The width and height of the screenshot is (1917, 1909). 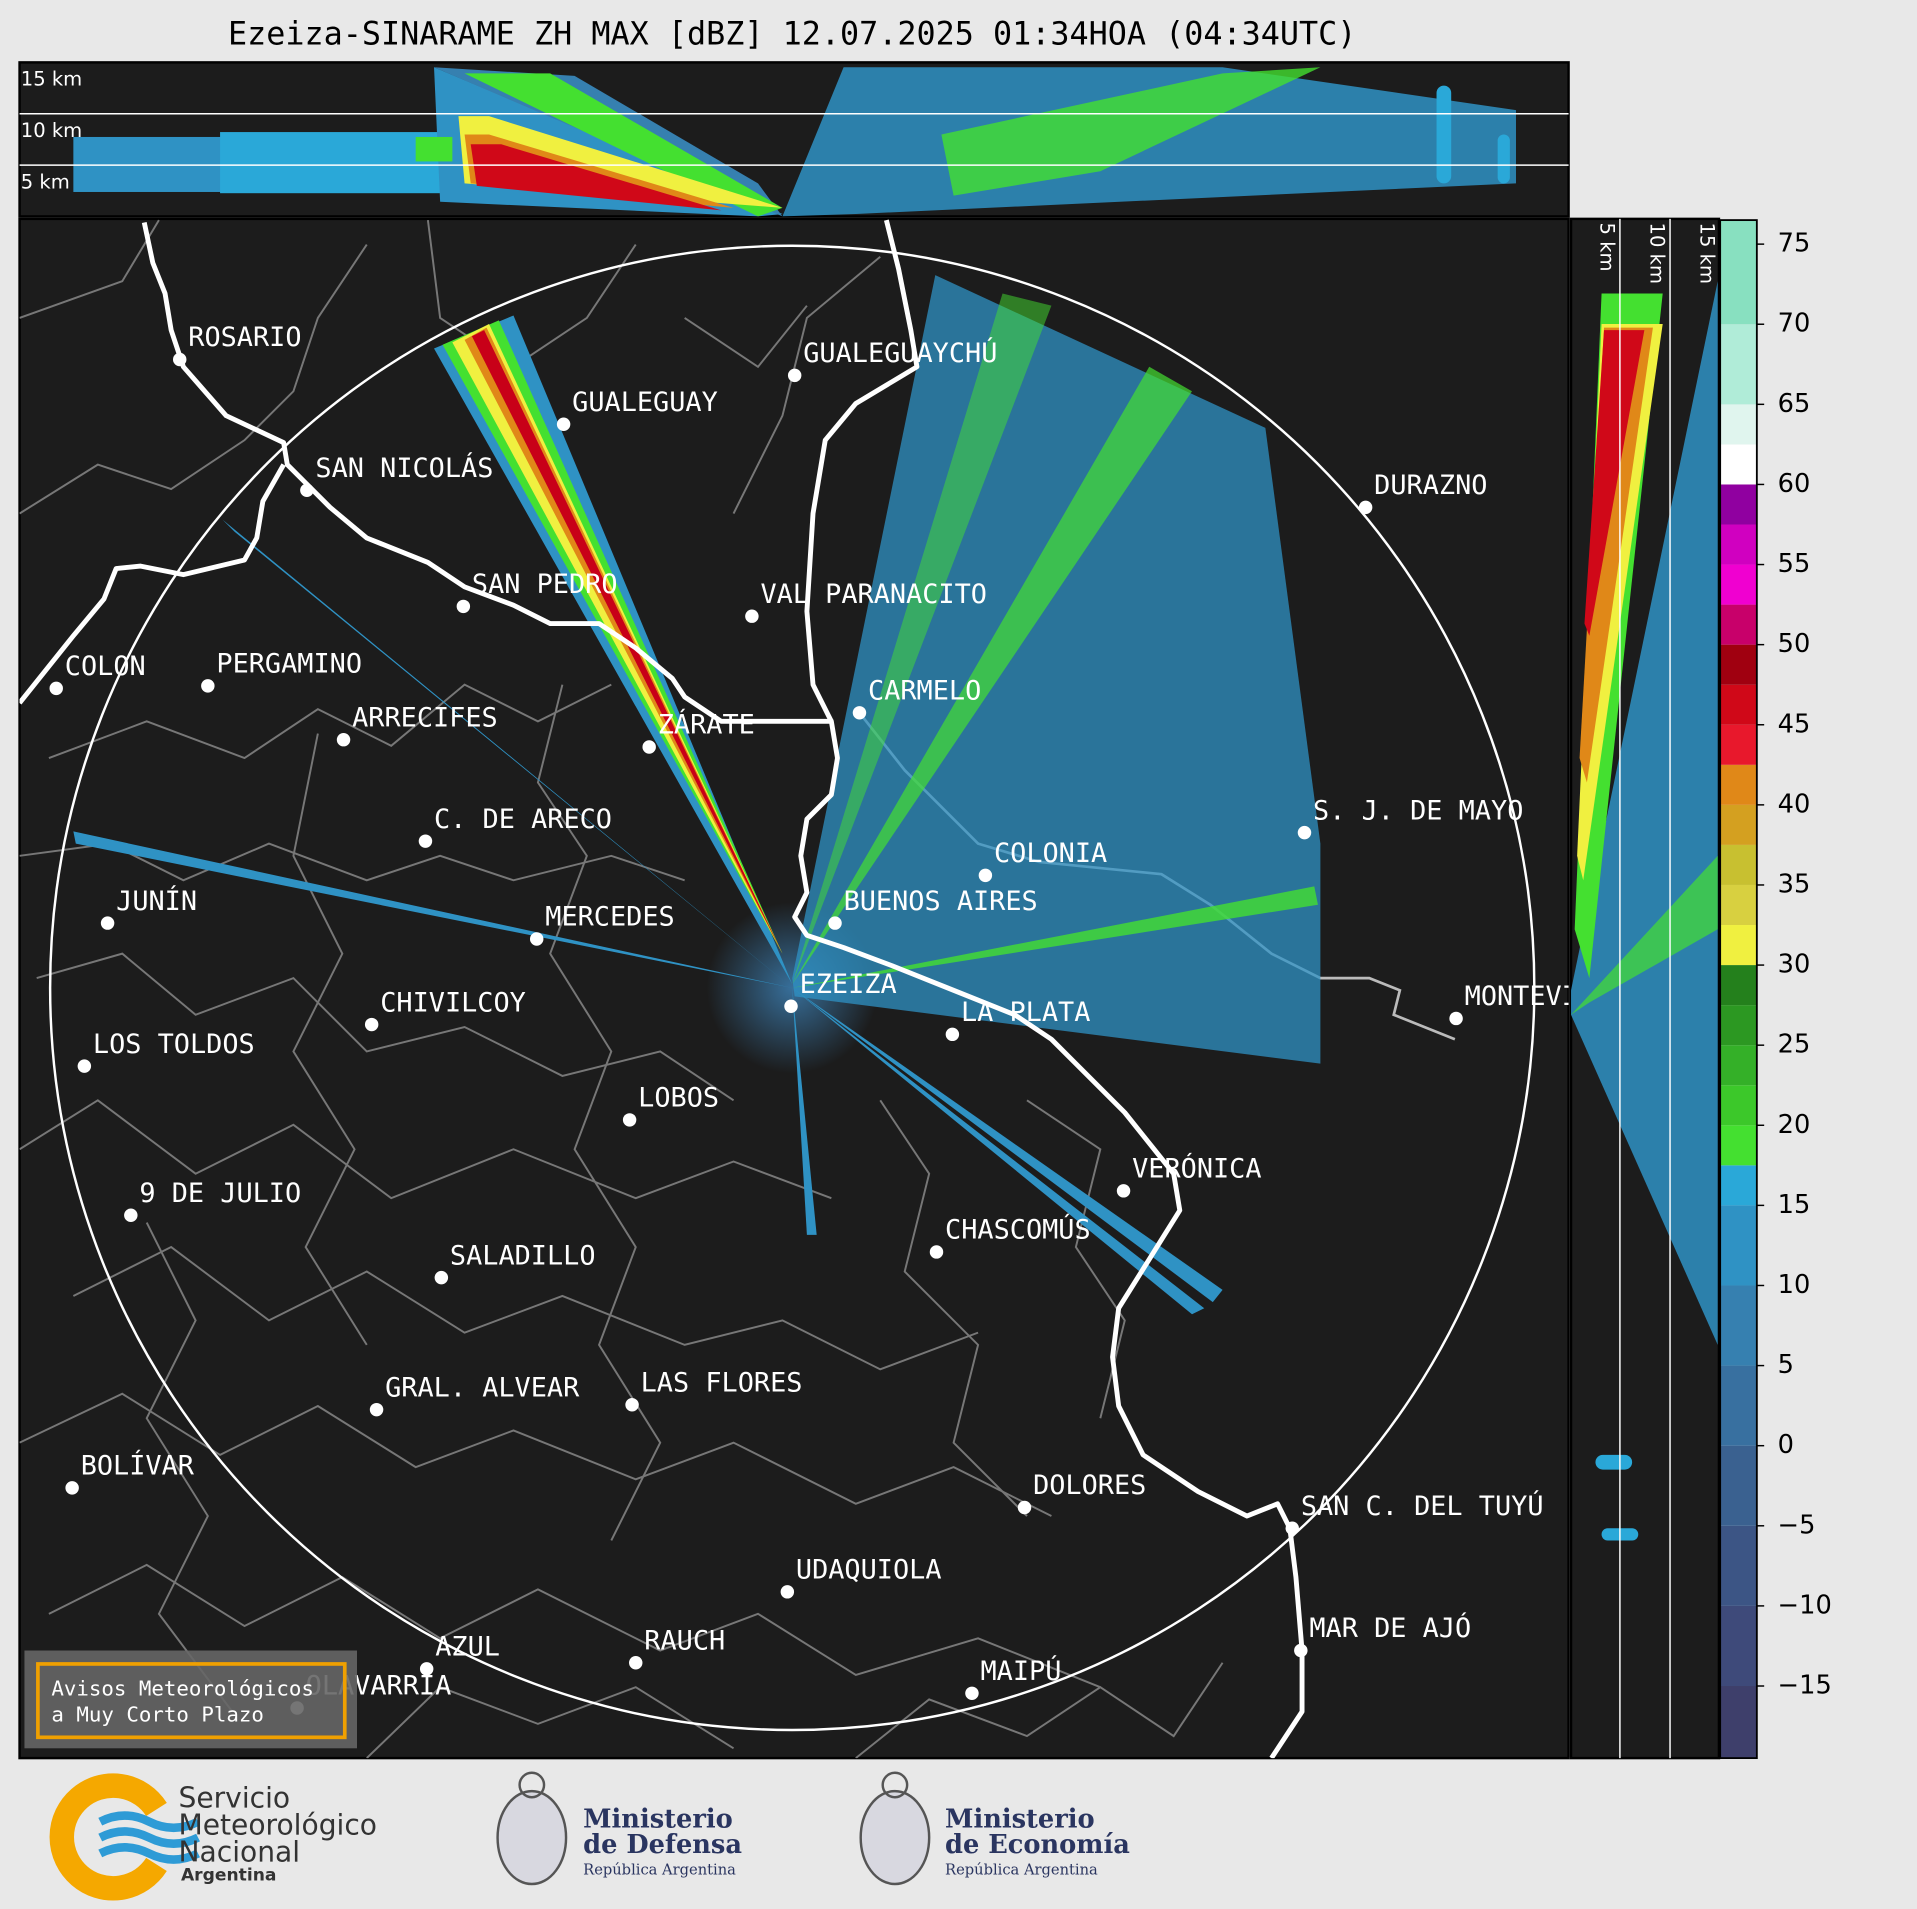 I want to click on logo-text: Argentina, so click(x=228, y=1875).